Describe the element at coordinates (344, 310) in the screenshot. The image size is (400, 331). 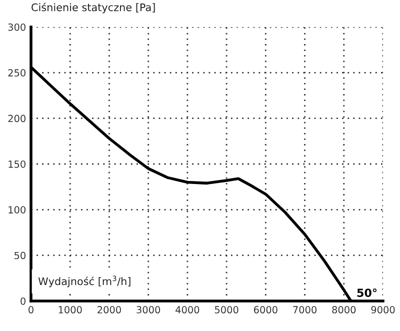
I see `x-tick-label: 8000` at that location.